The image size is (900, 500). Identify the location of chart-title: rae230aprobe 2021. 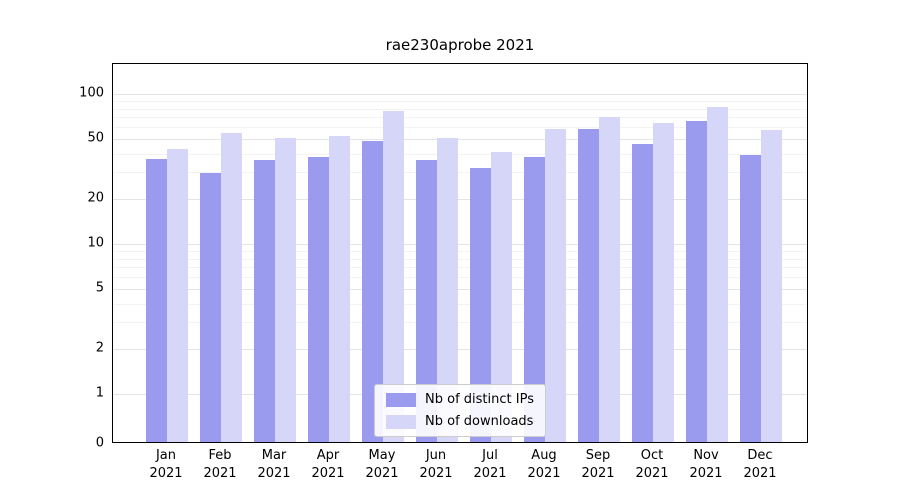
(460, 45).